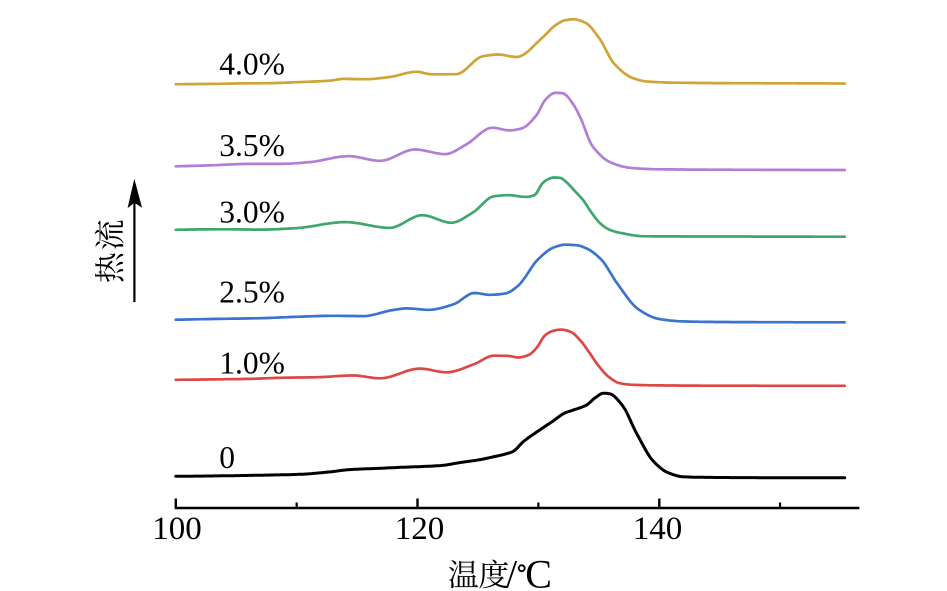  I want to click on svg-text: C, so click(538, 571).